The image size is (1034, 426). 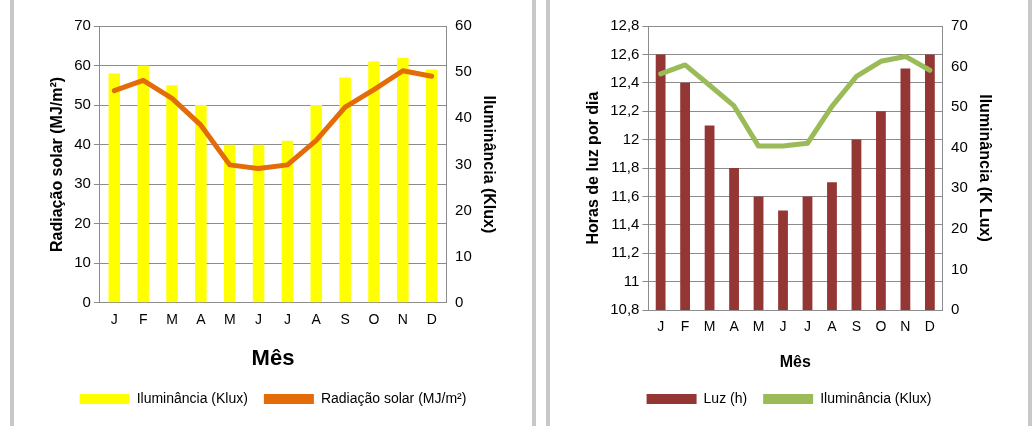 What do you see at coordinates (625, 223) in the screenshot?
I see `y-tick-label: 11,4` at bounding box center [625, 223].